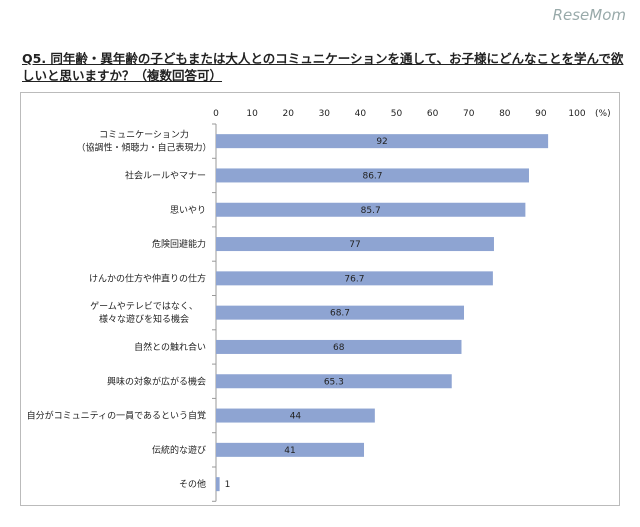 The image size is (640, 527). What do you see at coordinates (541, 114) in the screenshot?
I see `x-tick-label: 90` at bounding box center [541, 114].